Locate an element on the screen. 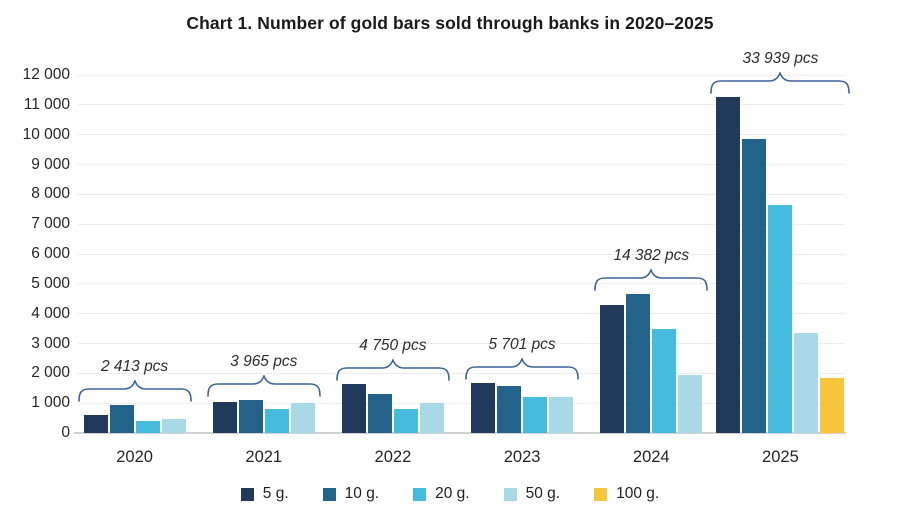 Image resolution: width=900 pixels, height=510 pixels. group-total-label: 5 701 pcs is located at coordinates (522, 344).